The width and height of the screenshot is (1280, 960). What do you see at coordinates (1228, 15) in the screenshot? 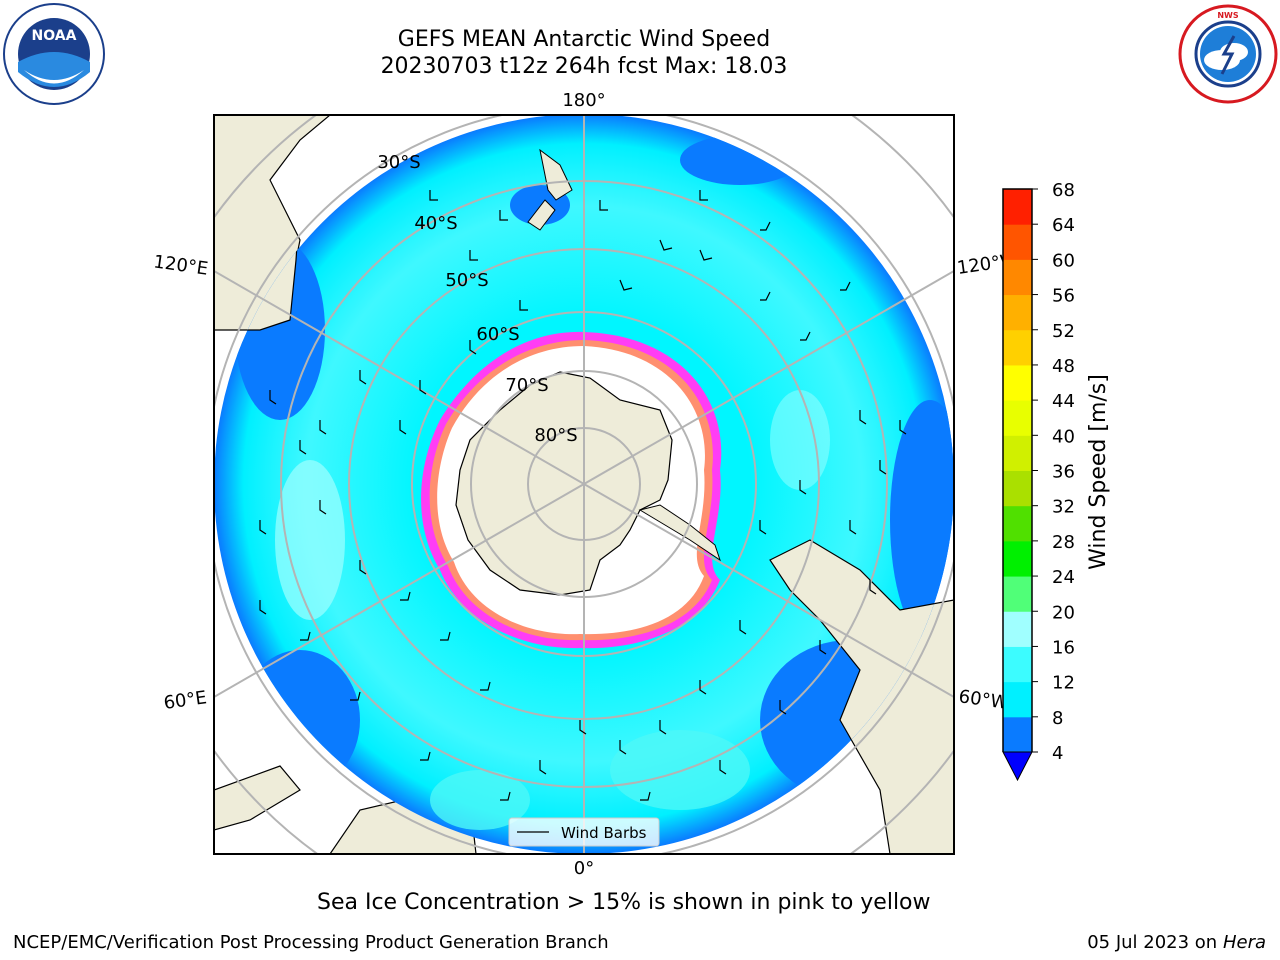
I see `svg-text: NWS` at bounding box center [1228, 15].